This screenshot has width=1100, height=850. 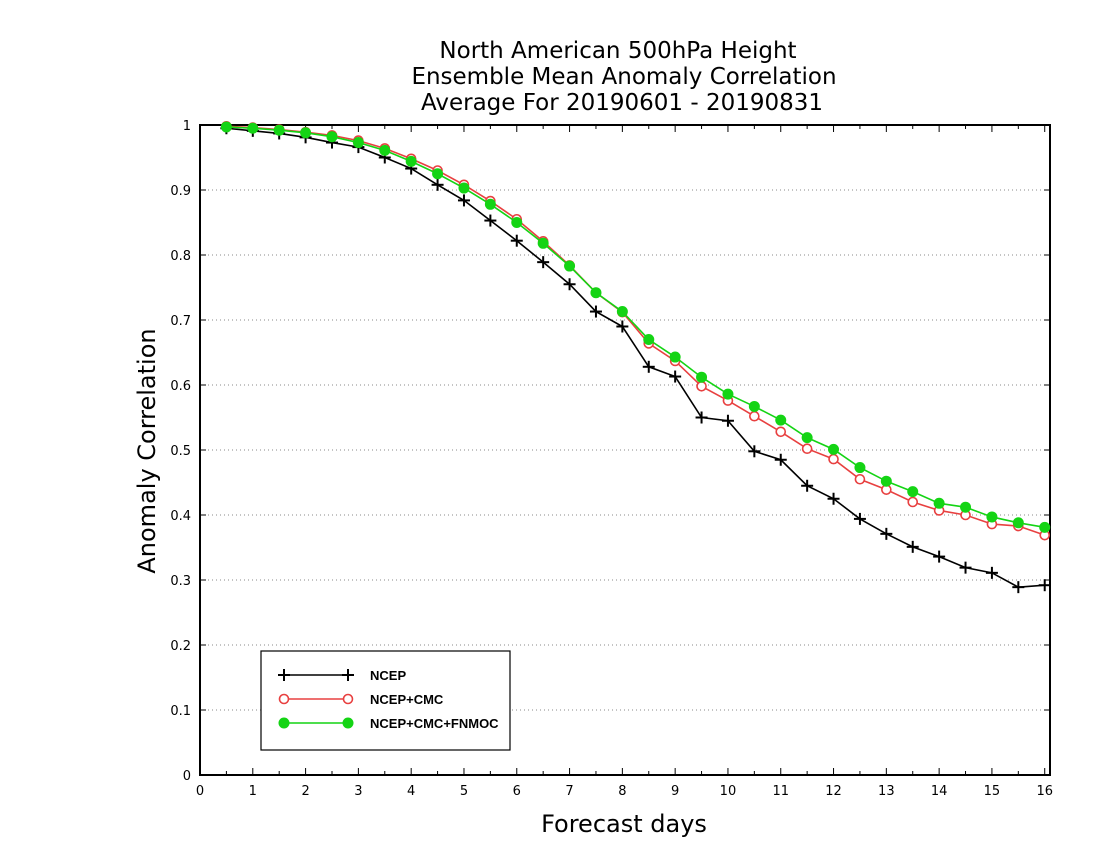 I want to click on x-tick-label-8: 8, so click(x=622, y=791).